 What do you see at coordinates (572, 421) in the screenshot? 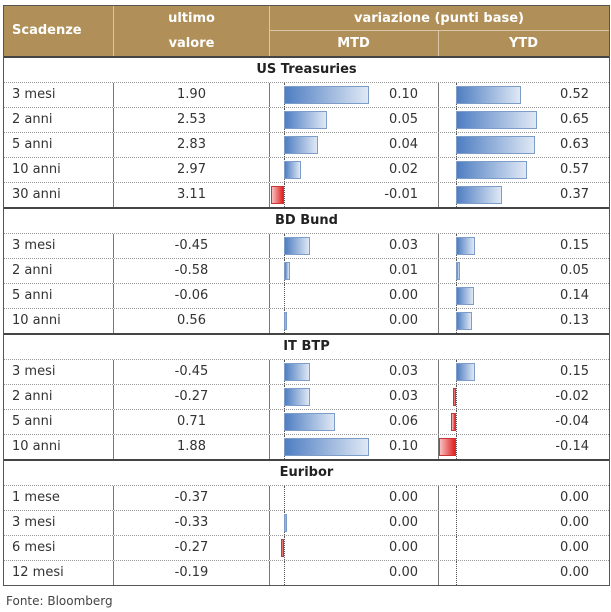
I see `ytd-cell-value: -0.04` at bounding box center [572, 421].